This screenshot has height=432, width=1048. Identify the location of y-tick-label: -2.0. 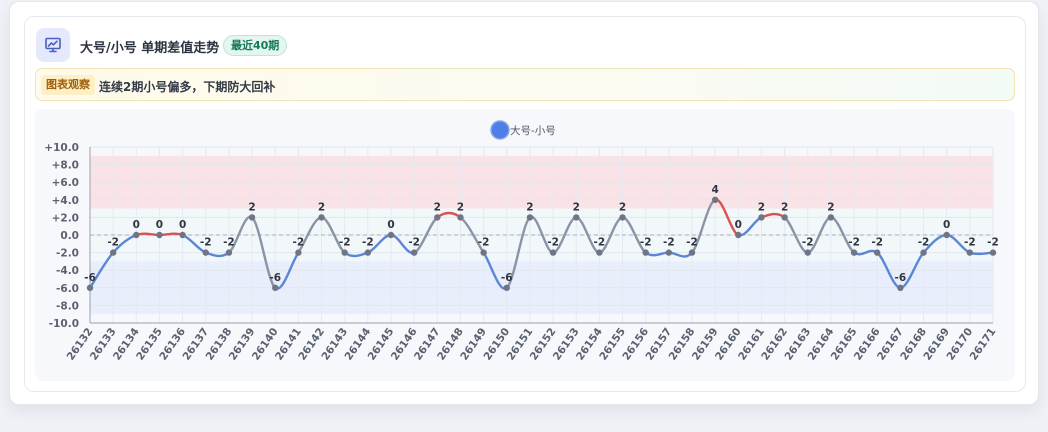
(67, 254).